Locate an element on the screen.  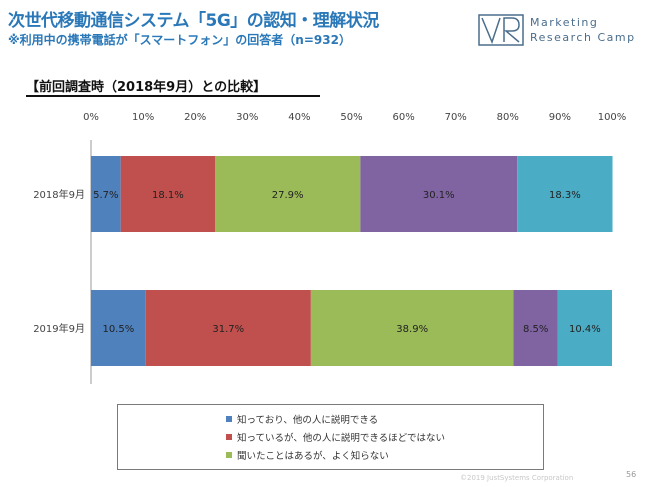
logo-mark-icon is located at coordinates (501, 30).